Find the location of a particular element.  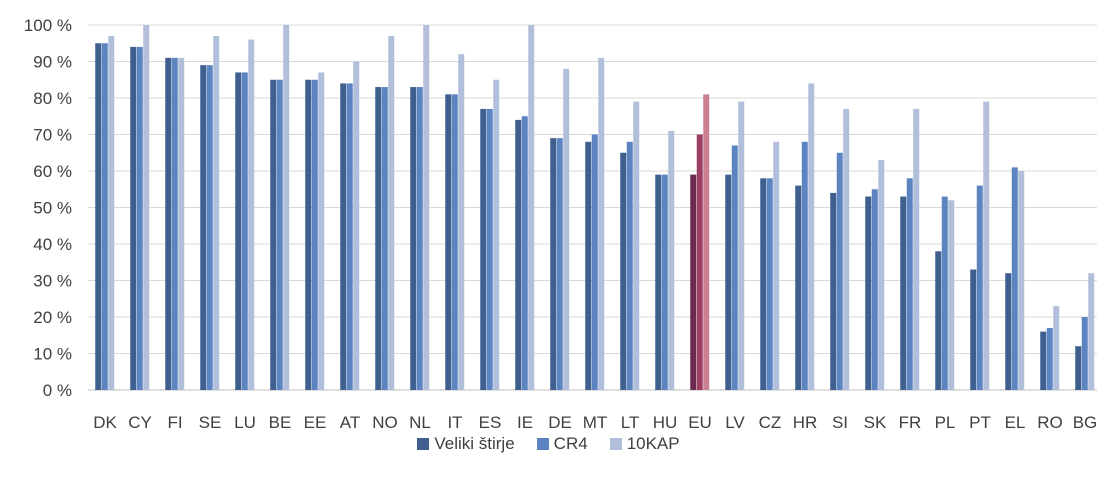

y-tick-label: 50 % is located at coordinates (52, 208).